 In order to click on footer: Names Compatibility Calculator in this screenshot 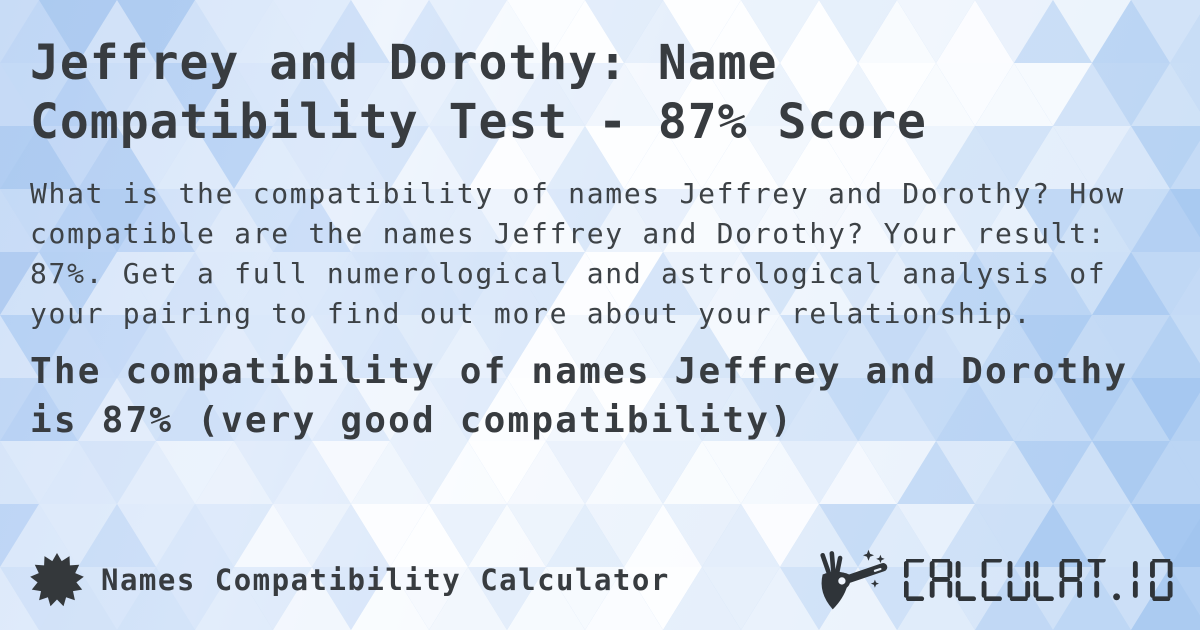, I will do `click(602, 579)`.